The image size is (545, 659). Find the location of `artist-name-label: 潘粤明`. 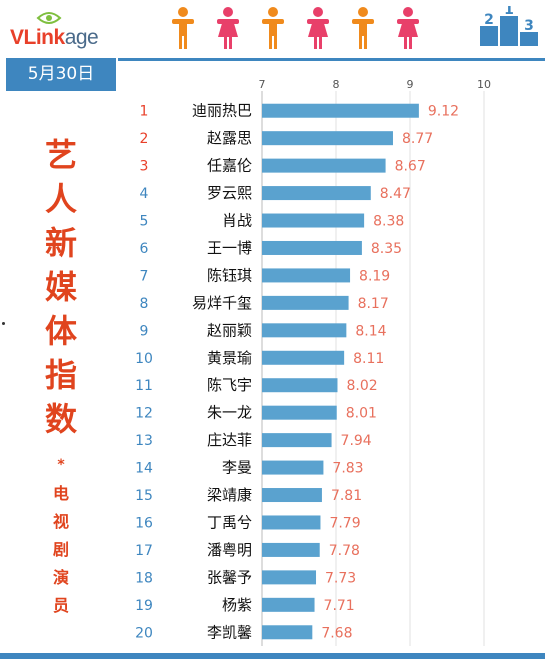

artist-name-label: 潘粤明 is located at coordinates (229, 550).